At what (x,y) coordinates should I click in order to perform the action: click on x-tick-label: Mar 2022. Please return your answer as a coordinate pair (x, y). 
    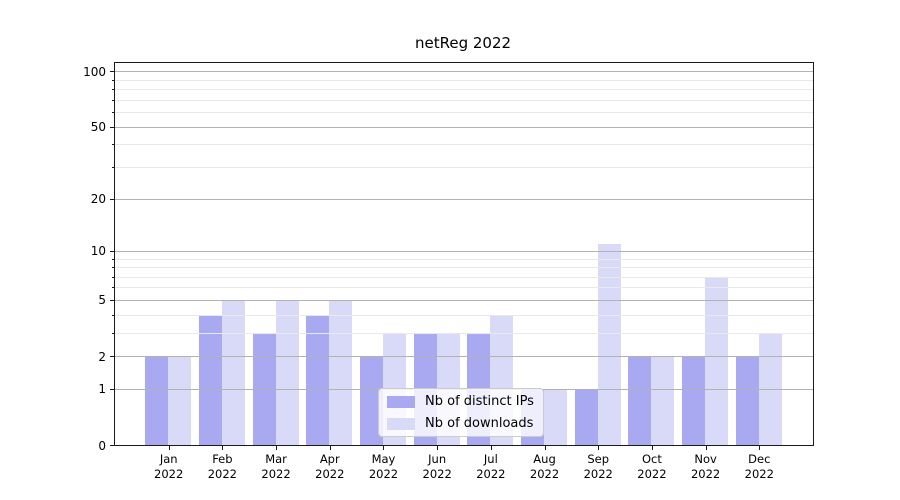
    Looking at the image, I should click on (276, 466).